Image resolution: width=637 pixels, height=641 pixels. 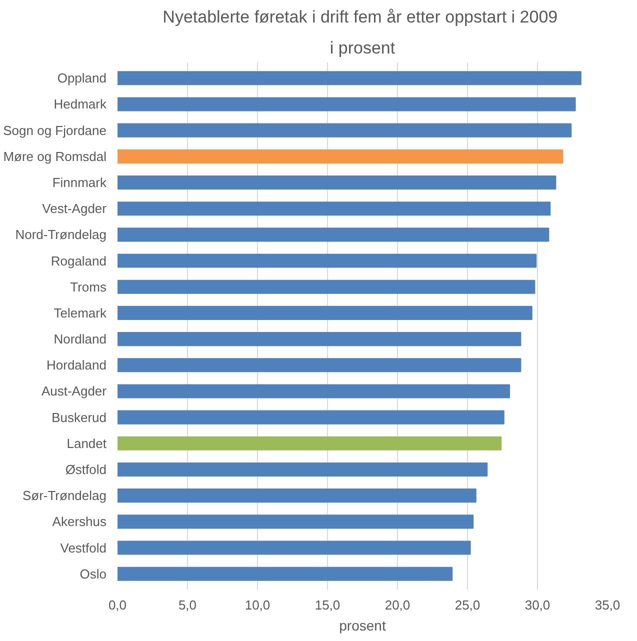 What do you see at coordinates (79, 522) in the screenshot?
I see `y-tick-label: Akershus` at bounding box center [79, 522].